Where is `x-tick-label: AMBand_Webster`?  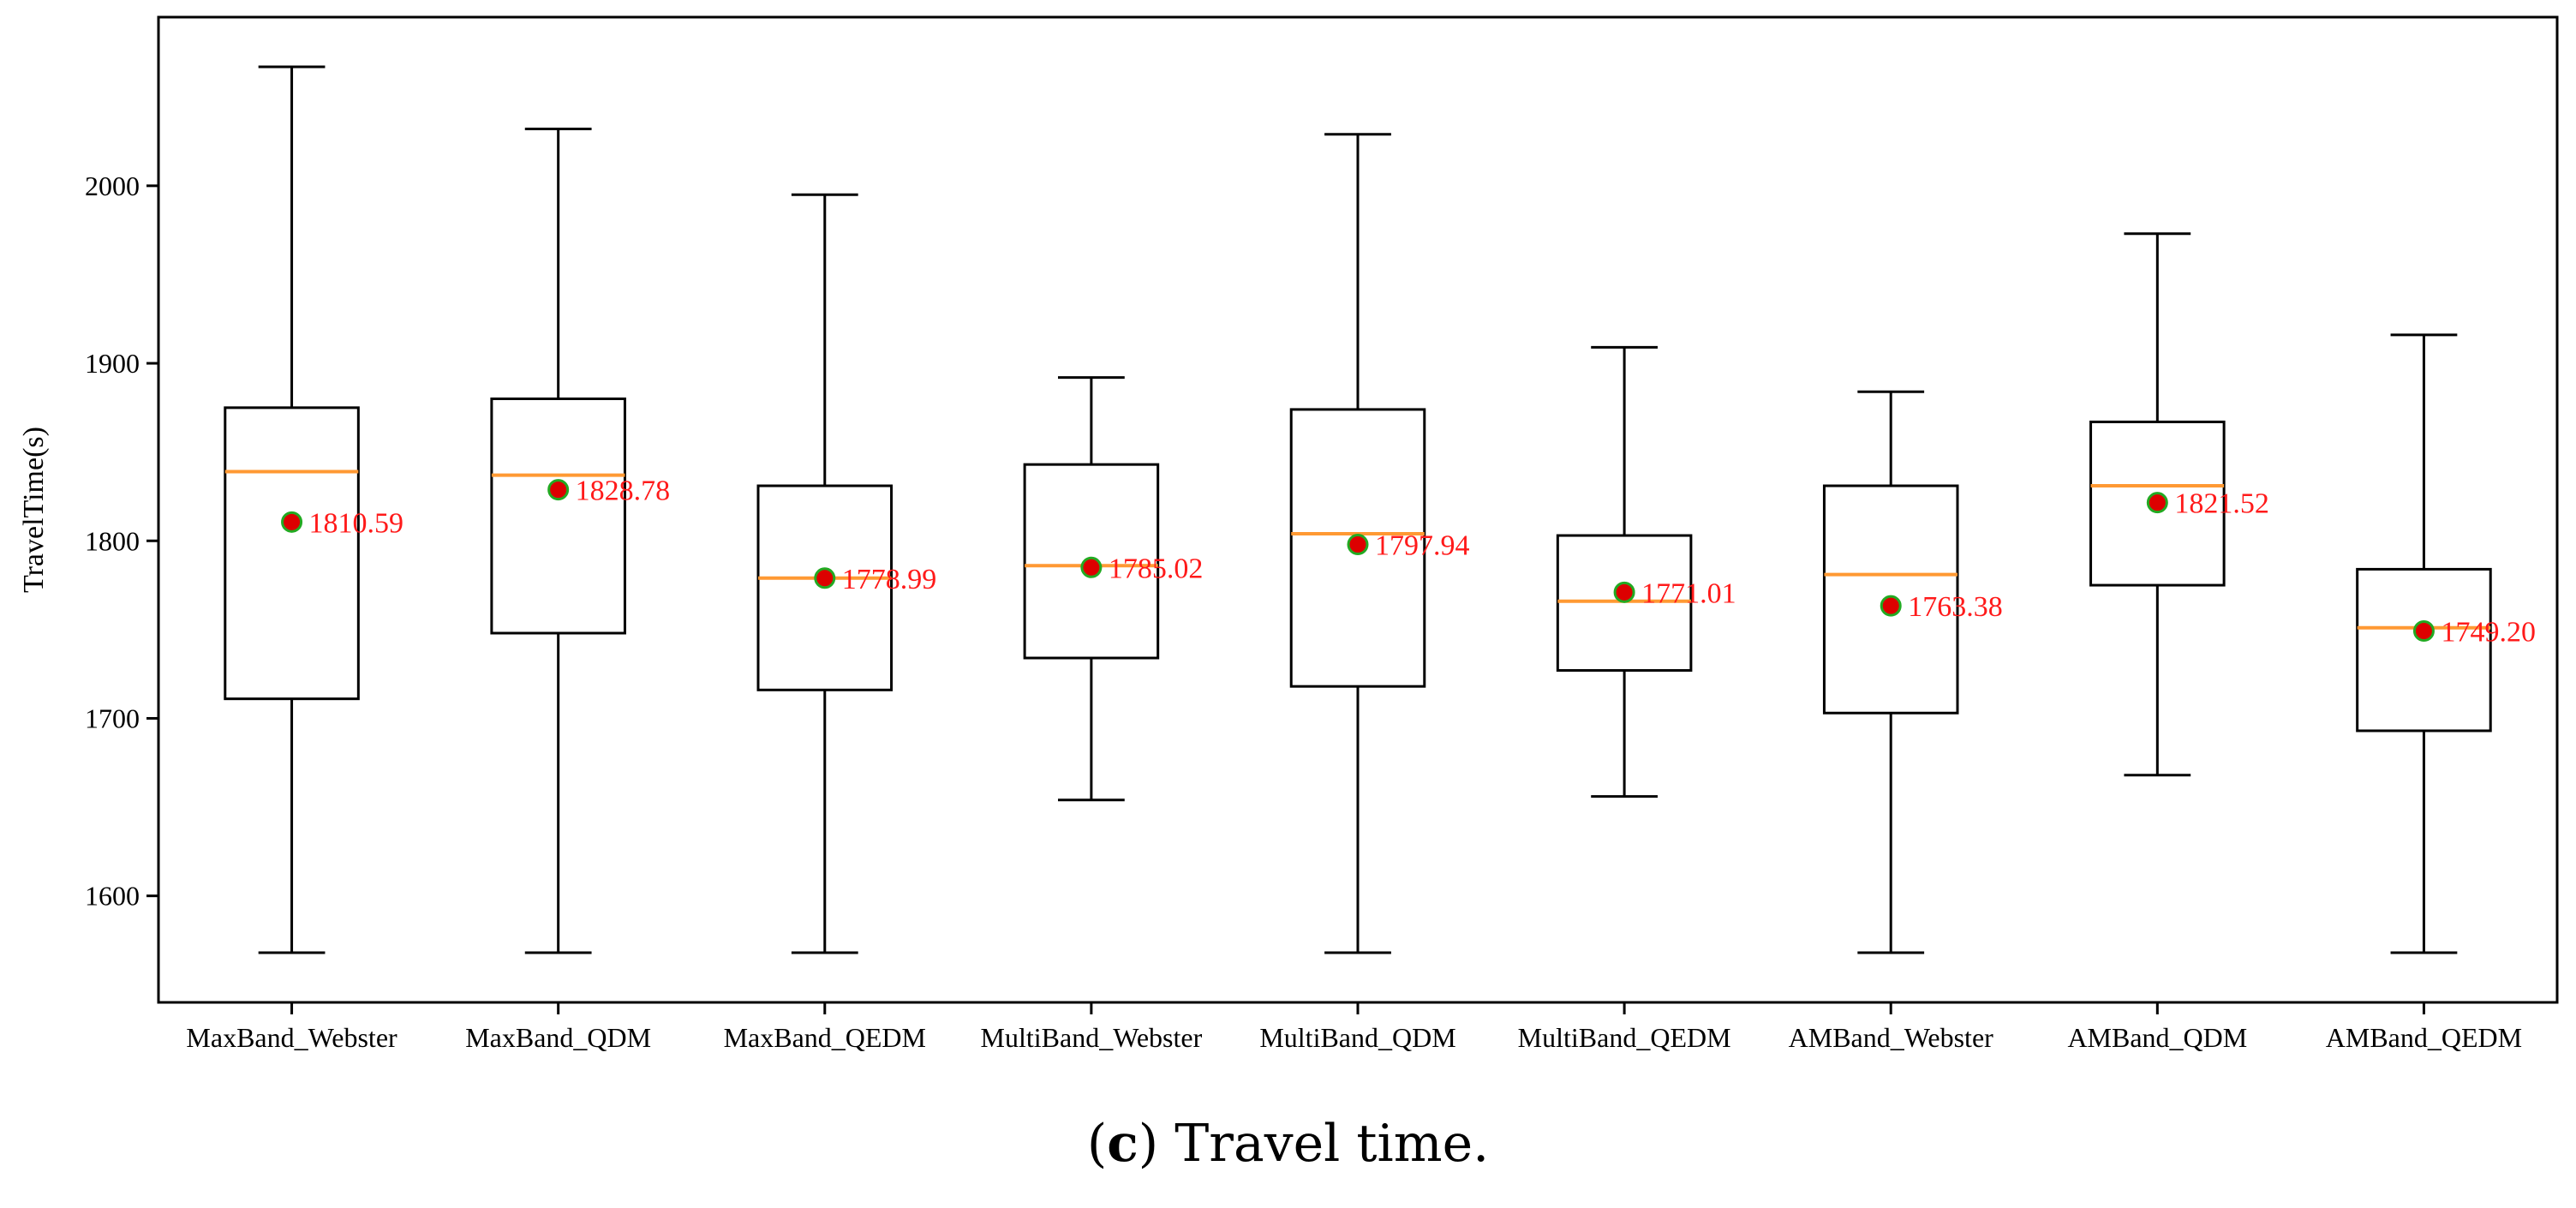
x-tick-label: AMBand_Webster is located at coordinates (1892, 1037).